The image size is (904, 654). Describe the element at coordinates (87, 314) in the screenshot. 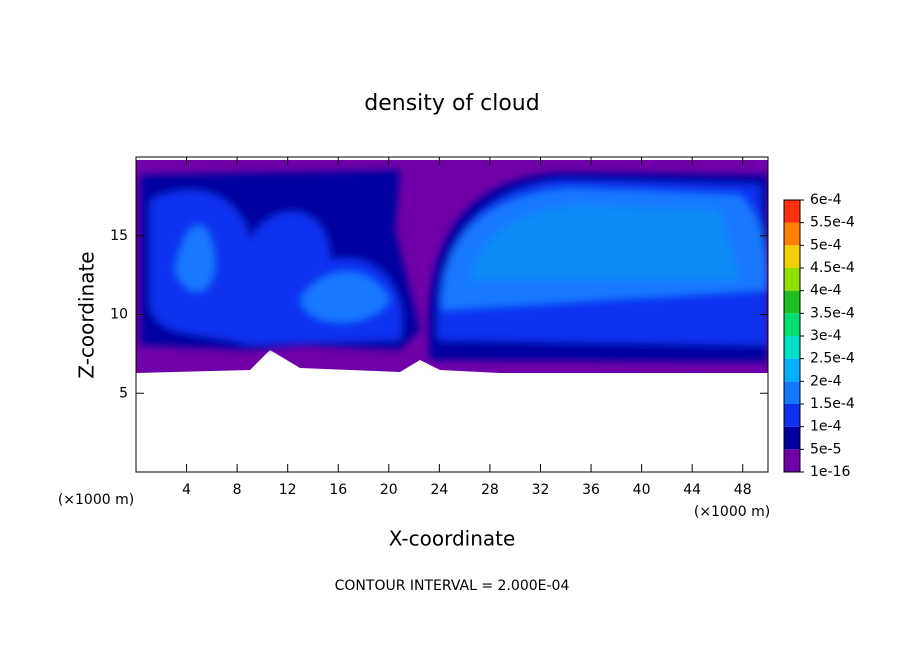

I see `y-axis-label: Z-coordinate` at that location.